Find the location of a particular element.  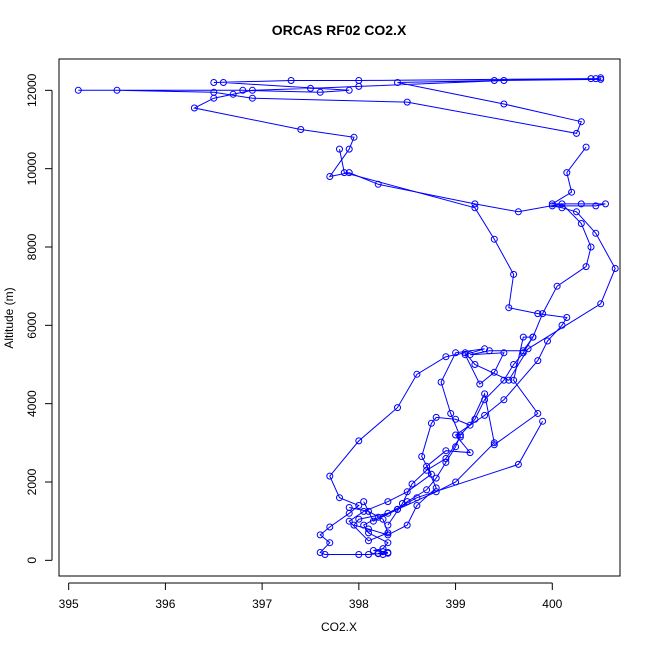

y-tick-label: 4000 is located at coordinates (32, 403).